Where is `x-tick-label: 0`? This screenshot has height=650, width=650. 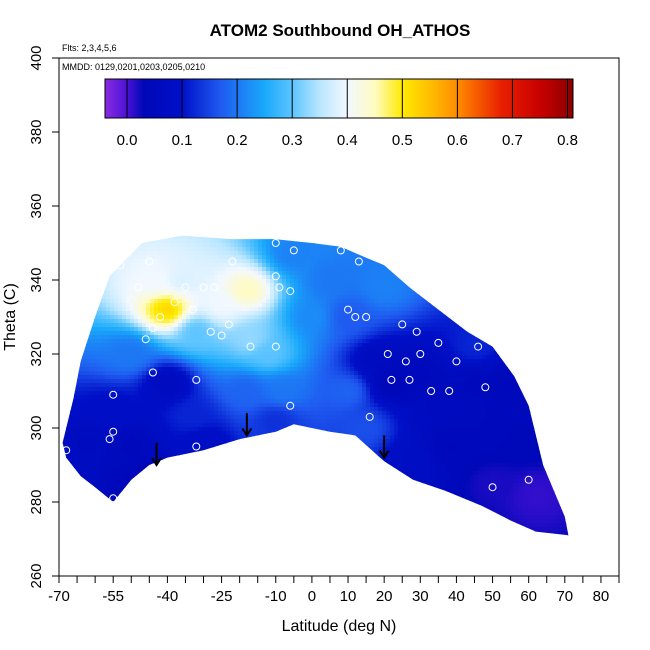
x-tick-label: 0 is located at coordinates (312, 596).